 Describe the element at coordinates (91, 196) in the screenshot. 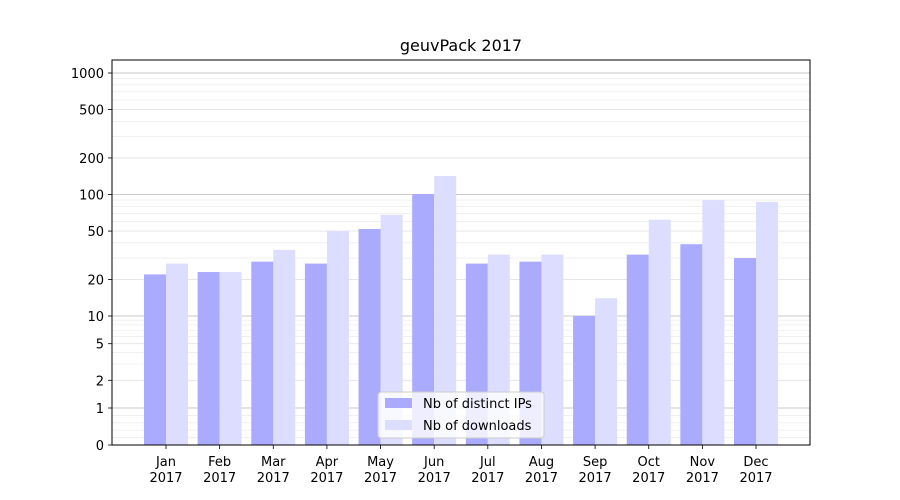

I see `y-tick-label: 100` at that location.